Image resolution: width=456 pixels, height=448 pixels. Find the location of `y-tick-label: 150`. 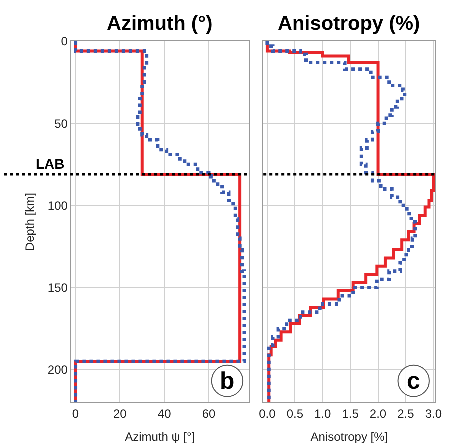

y-tick-label: 150 is located at coordinates (58, 287).